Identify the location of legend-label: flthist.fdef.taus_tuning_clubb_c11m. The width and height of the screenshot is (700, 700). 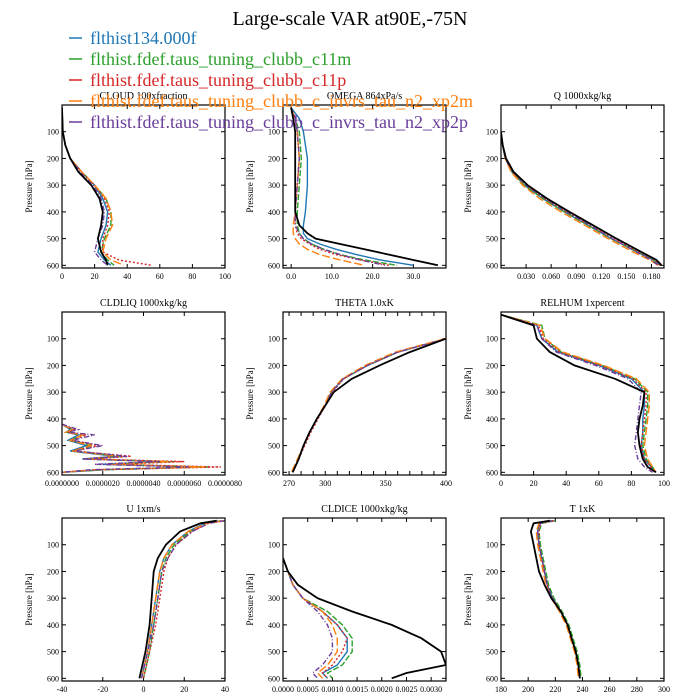
(220, 59).